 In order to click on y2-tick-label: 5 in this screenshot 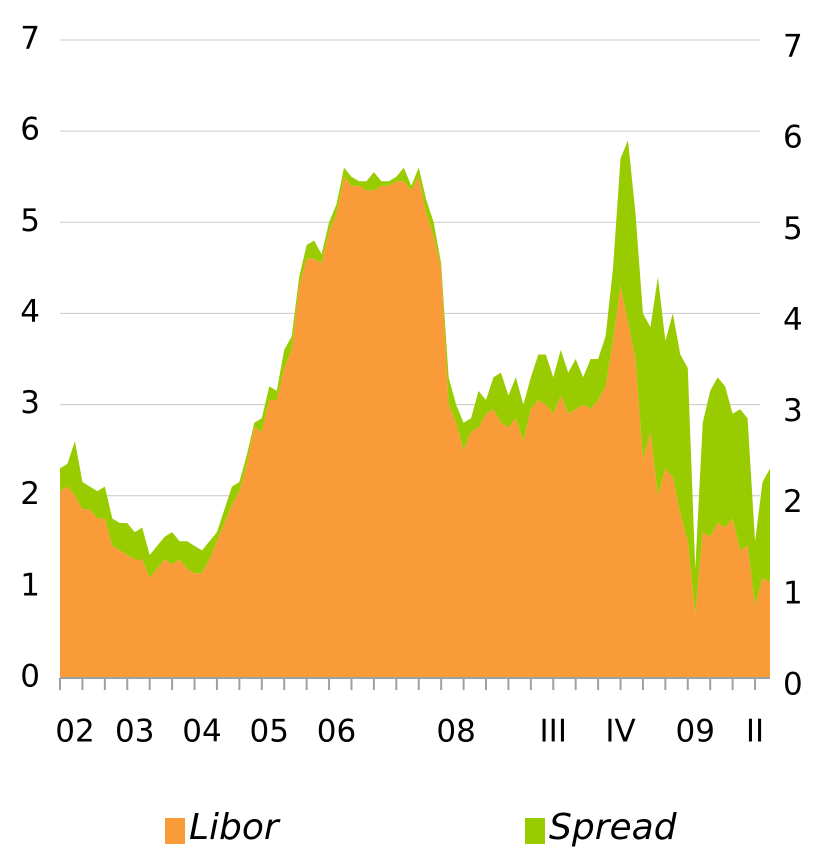, I will do `click(793, 229)`.